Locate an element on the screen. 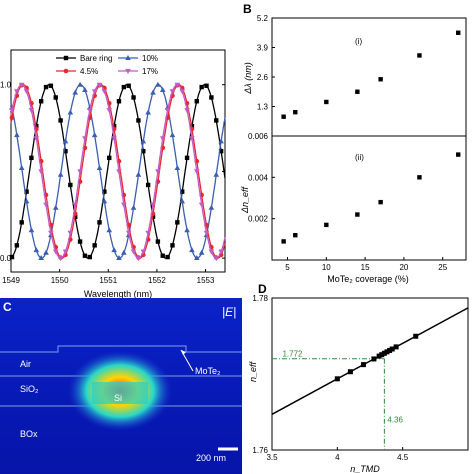 This screenshot has width=474, height=474. panel-b-ii-ylabel: Δn_eff is located at coordinates (245, 199).